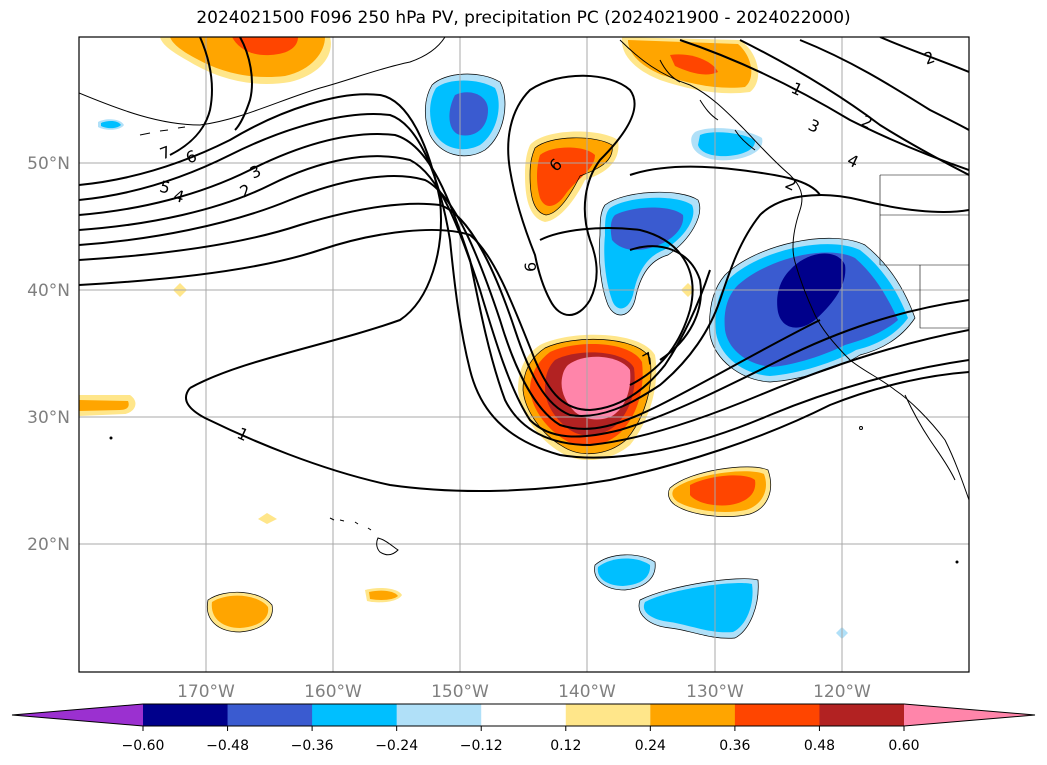  I want to click on lon-label-130w: 130°W, so click(715, 692).